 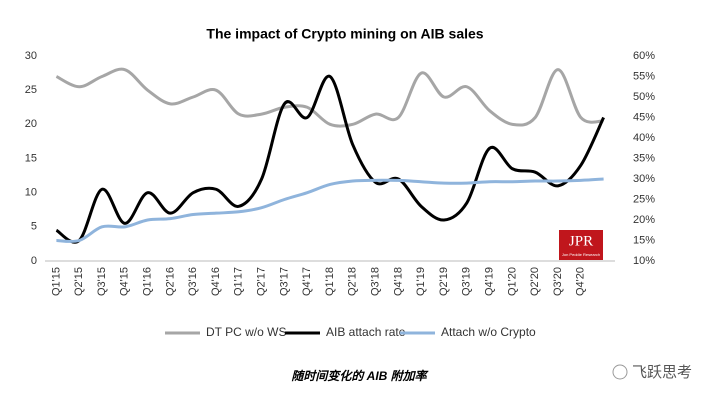 I want to click on y2-tick-label: 25%, so click(x=644, y=199).